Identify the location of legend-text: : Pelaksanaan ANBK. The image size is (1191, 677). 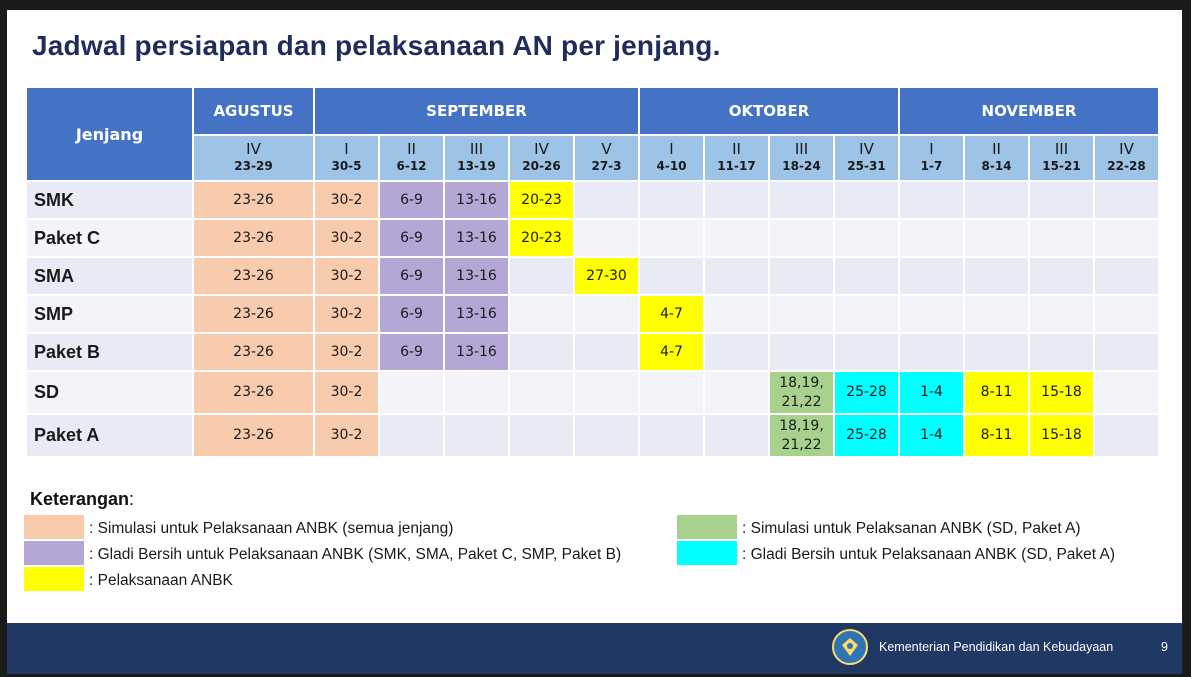
(161, 580).